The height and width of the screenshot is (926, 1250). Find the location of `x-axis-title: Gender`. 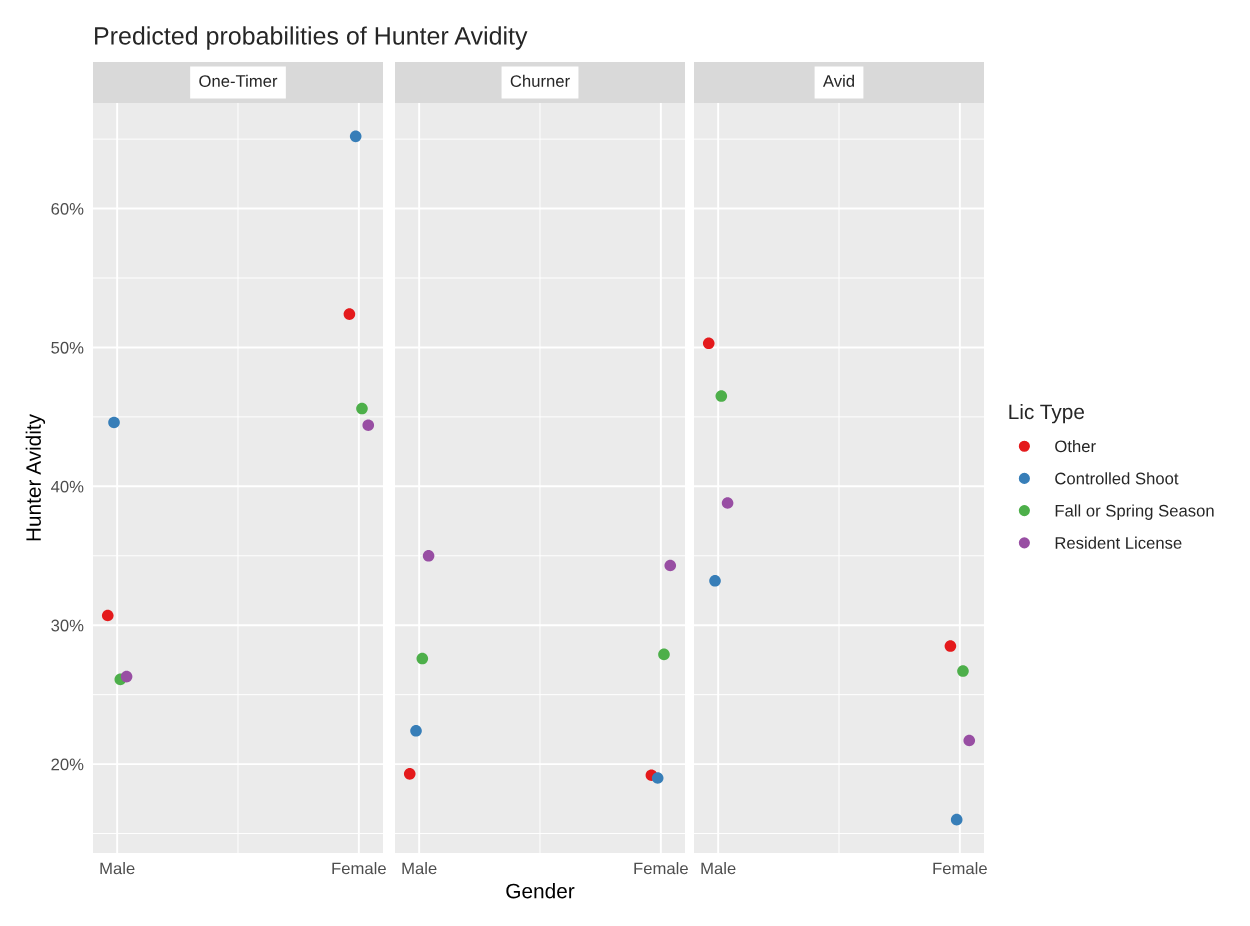

x-axis-title: Gender is located at coordinates (540, 891).